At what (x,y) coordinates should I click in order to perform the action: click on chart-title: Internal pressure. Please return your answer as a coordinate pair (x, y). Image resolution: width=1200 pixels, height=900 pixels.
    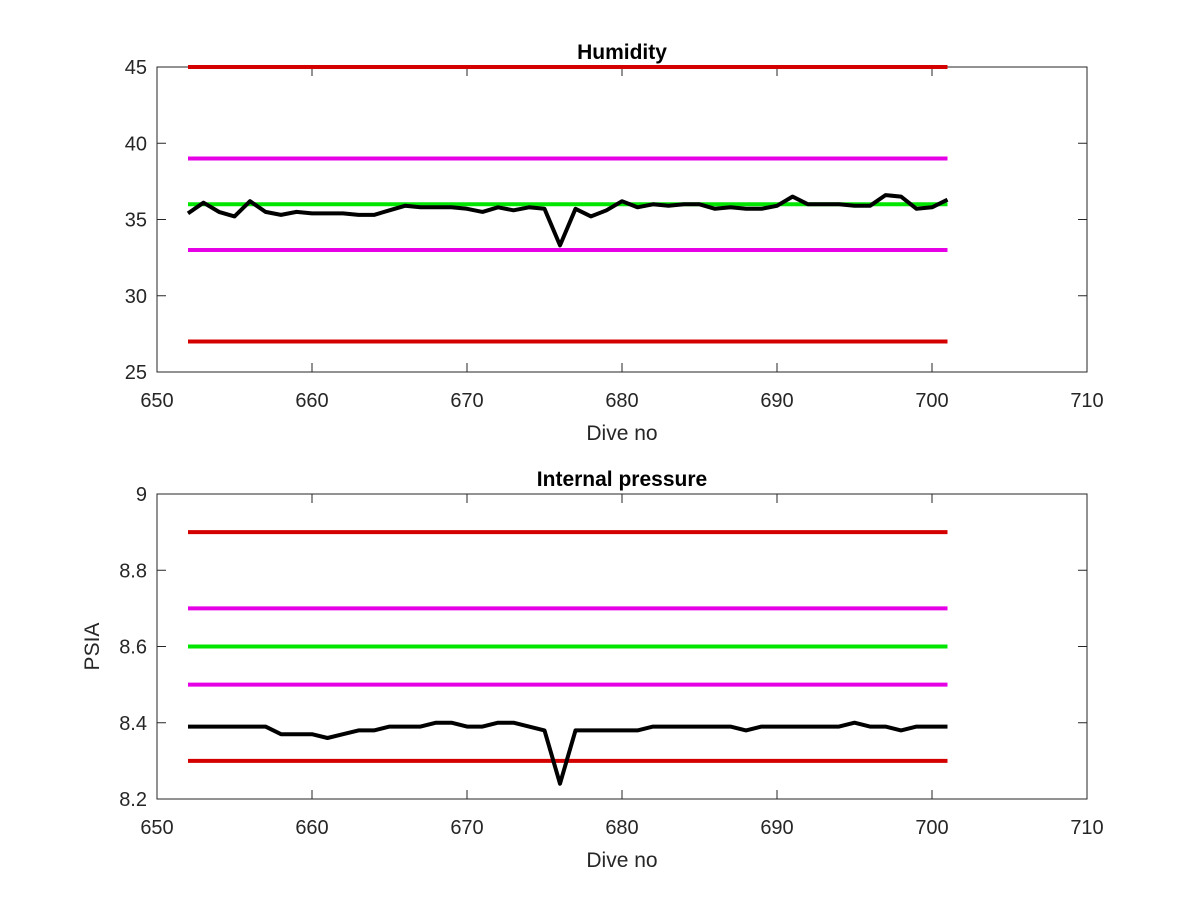
    Looking at the image, I should click on (622, 479).